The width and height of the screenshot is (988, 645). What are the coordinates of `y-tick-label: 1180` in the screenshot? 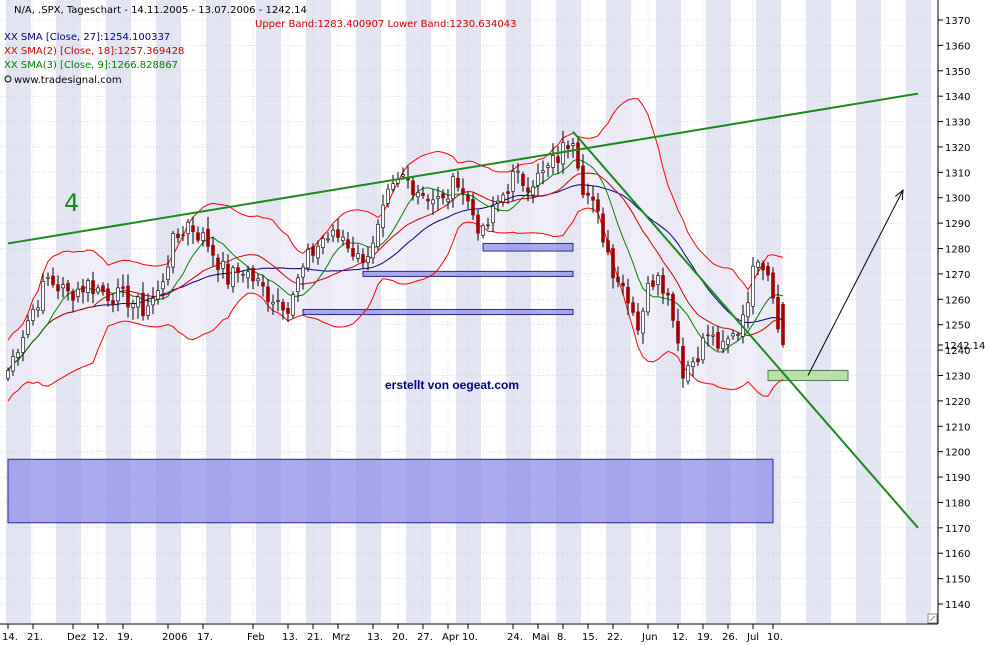 It's located at (957, 503).